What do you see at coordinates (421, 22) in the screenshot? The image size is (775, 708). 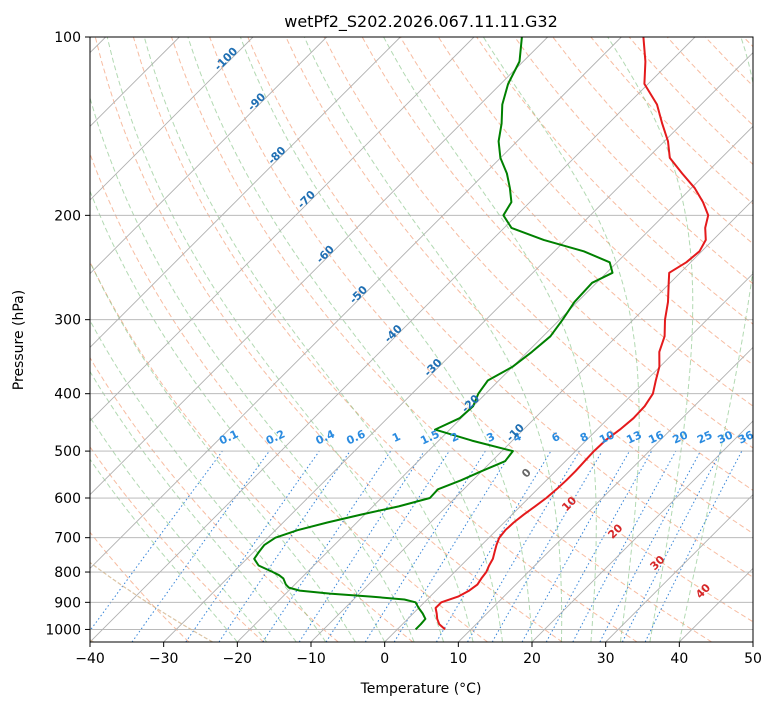 I see `chart-title: wetPf2_S202.2026.067.11.11.G32` at bounding box center [421, 22].